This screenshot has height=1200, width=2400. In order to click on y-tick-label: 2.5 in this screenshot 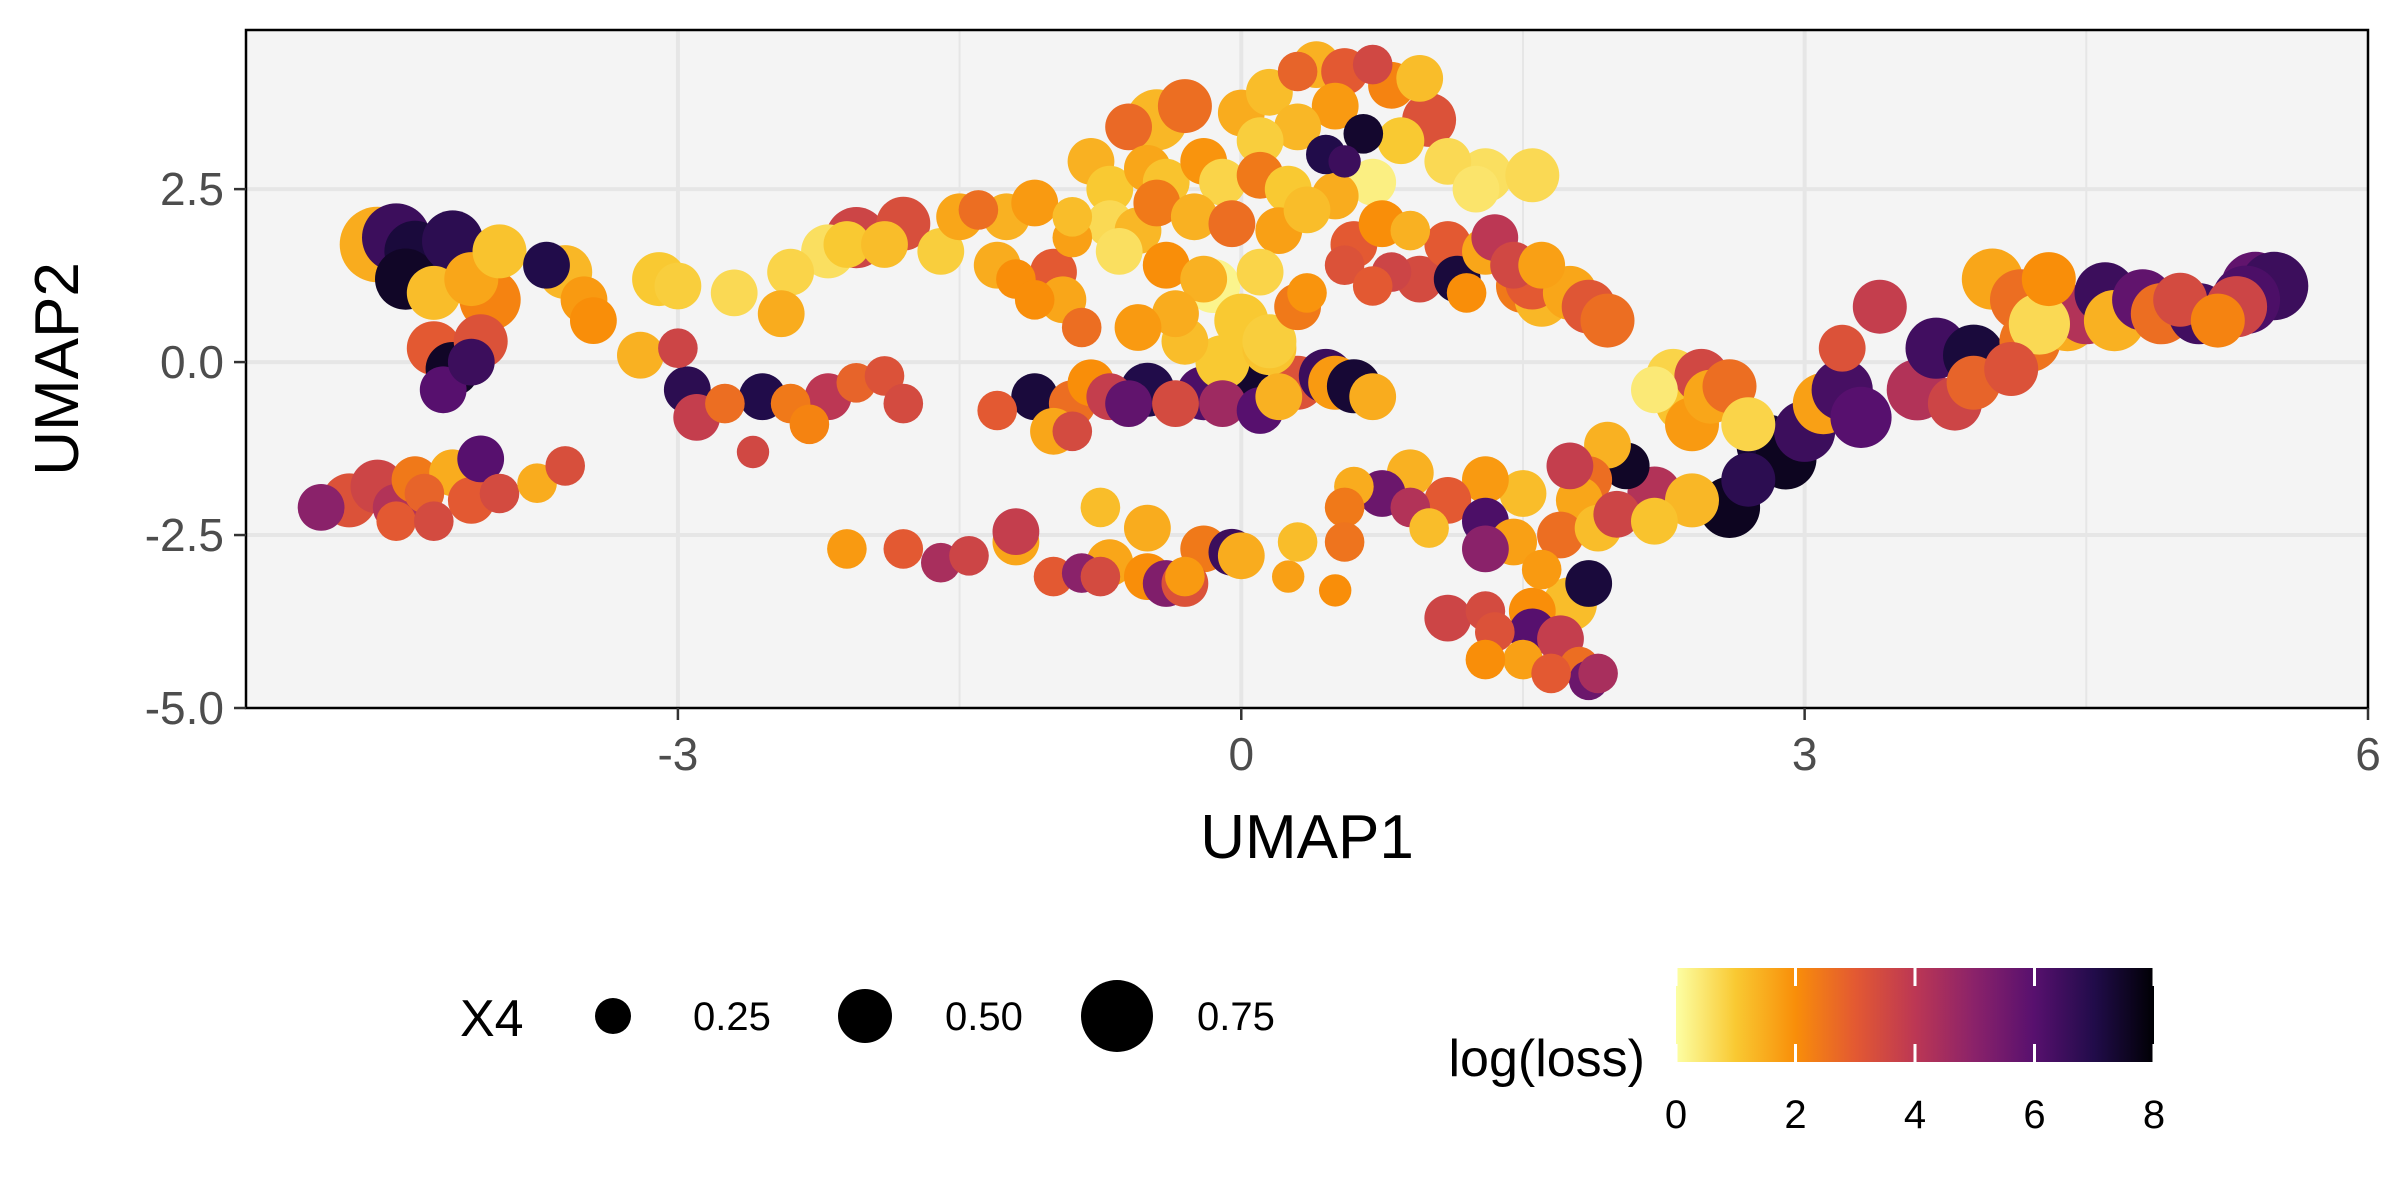, I will do `click(192, 189)`.